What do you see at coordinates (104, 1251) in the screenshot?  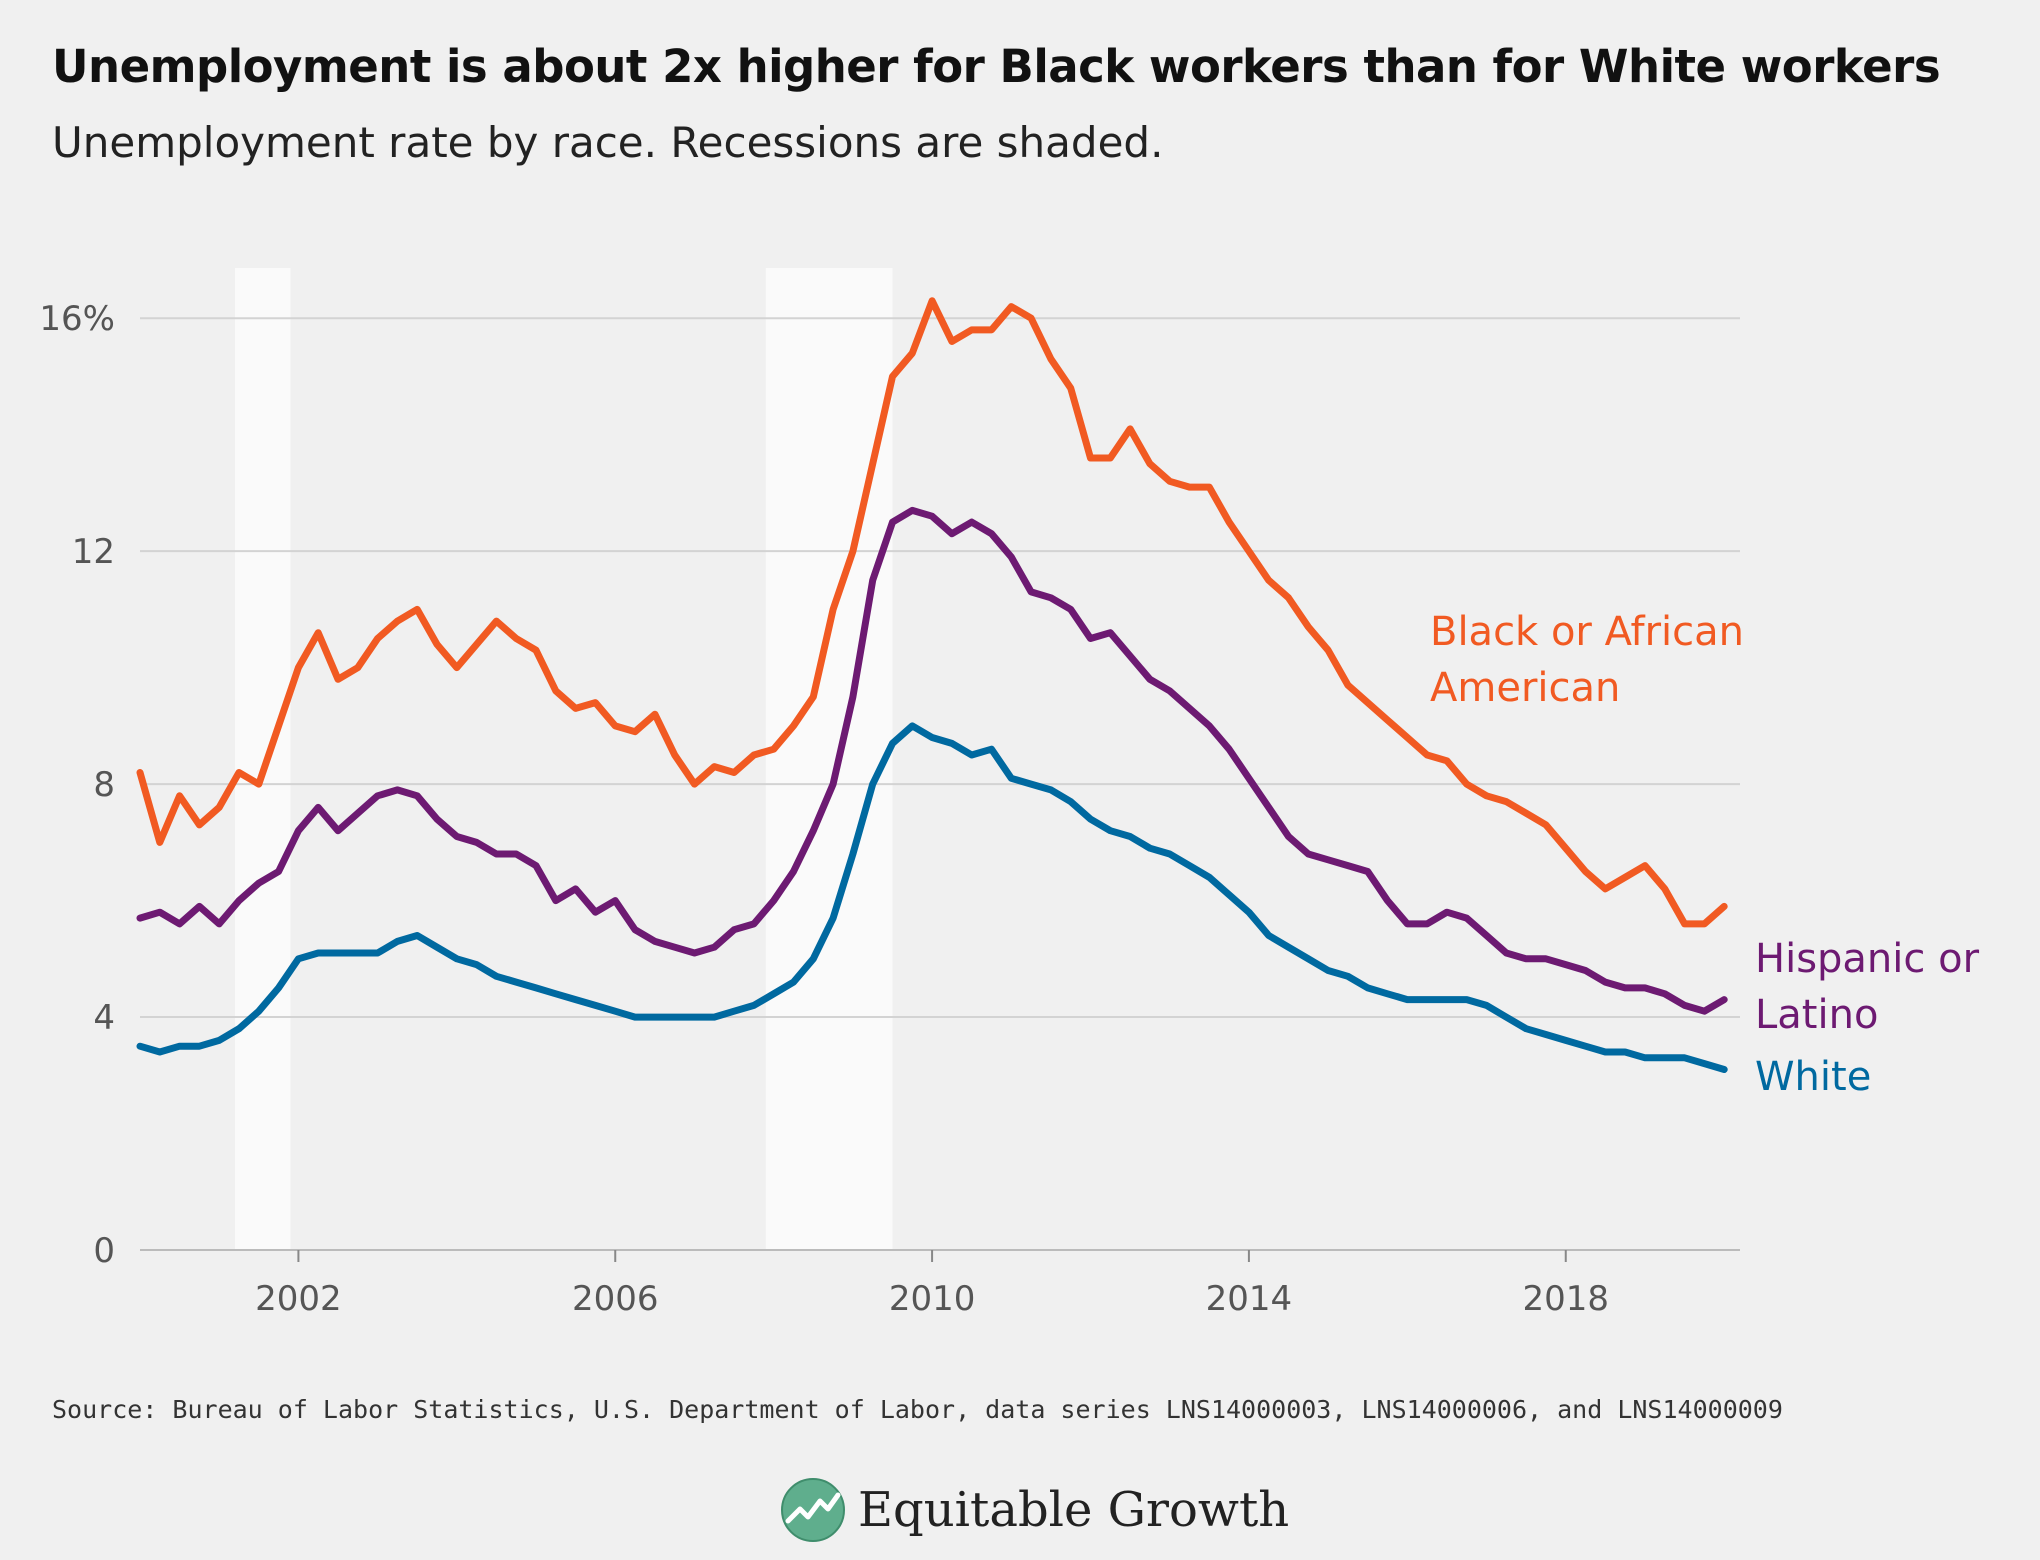 I see `y-tick-label-0: 0` at bounding box center [104, 1251].